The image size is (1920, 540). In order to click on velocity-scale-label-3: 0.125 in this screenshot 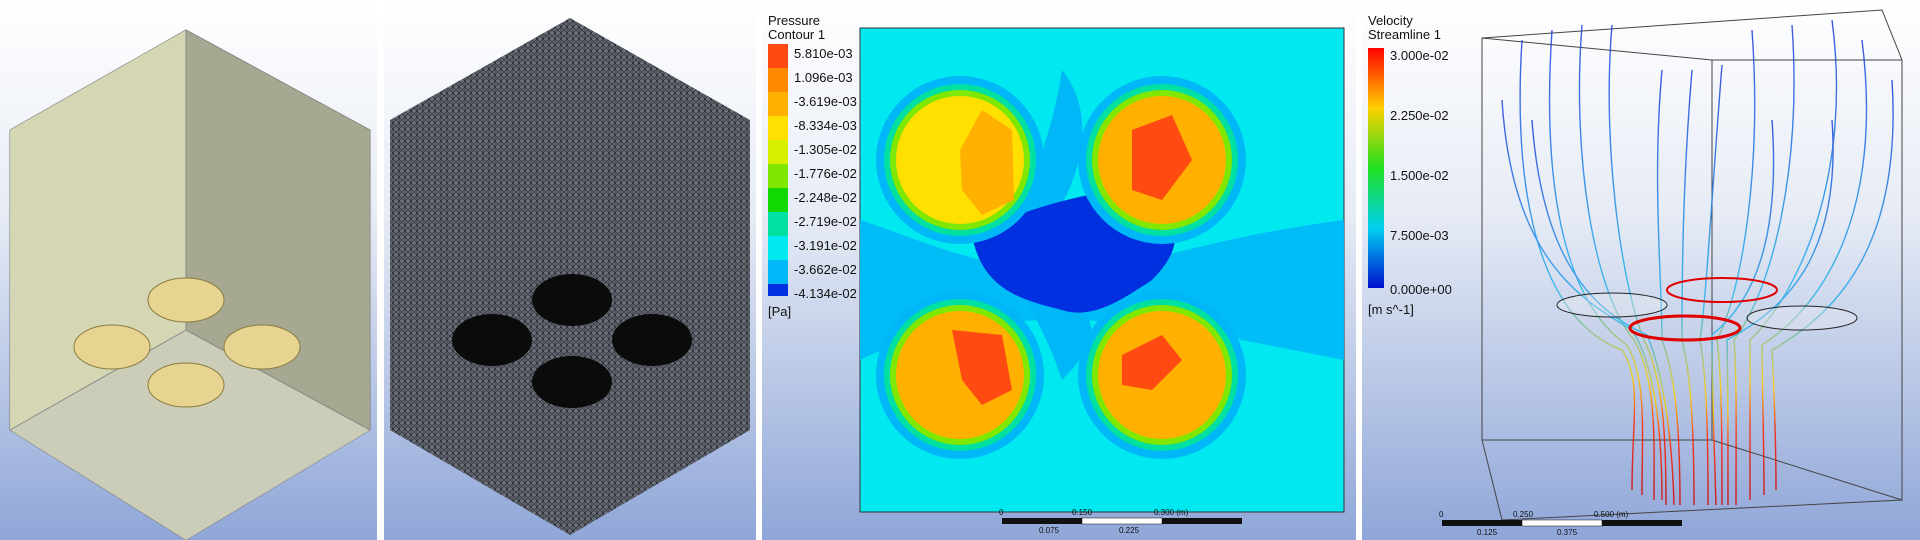, I will do `click(1487, 532)`.